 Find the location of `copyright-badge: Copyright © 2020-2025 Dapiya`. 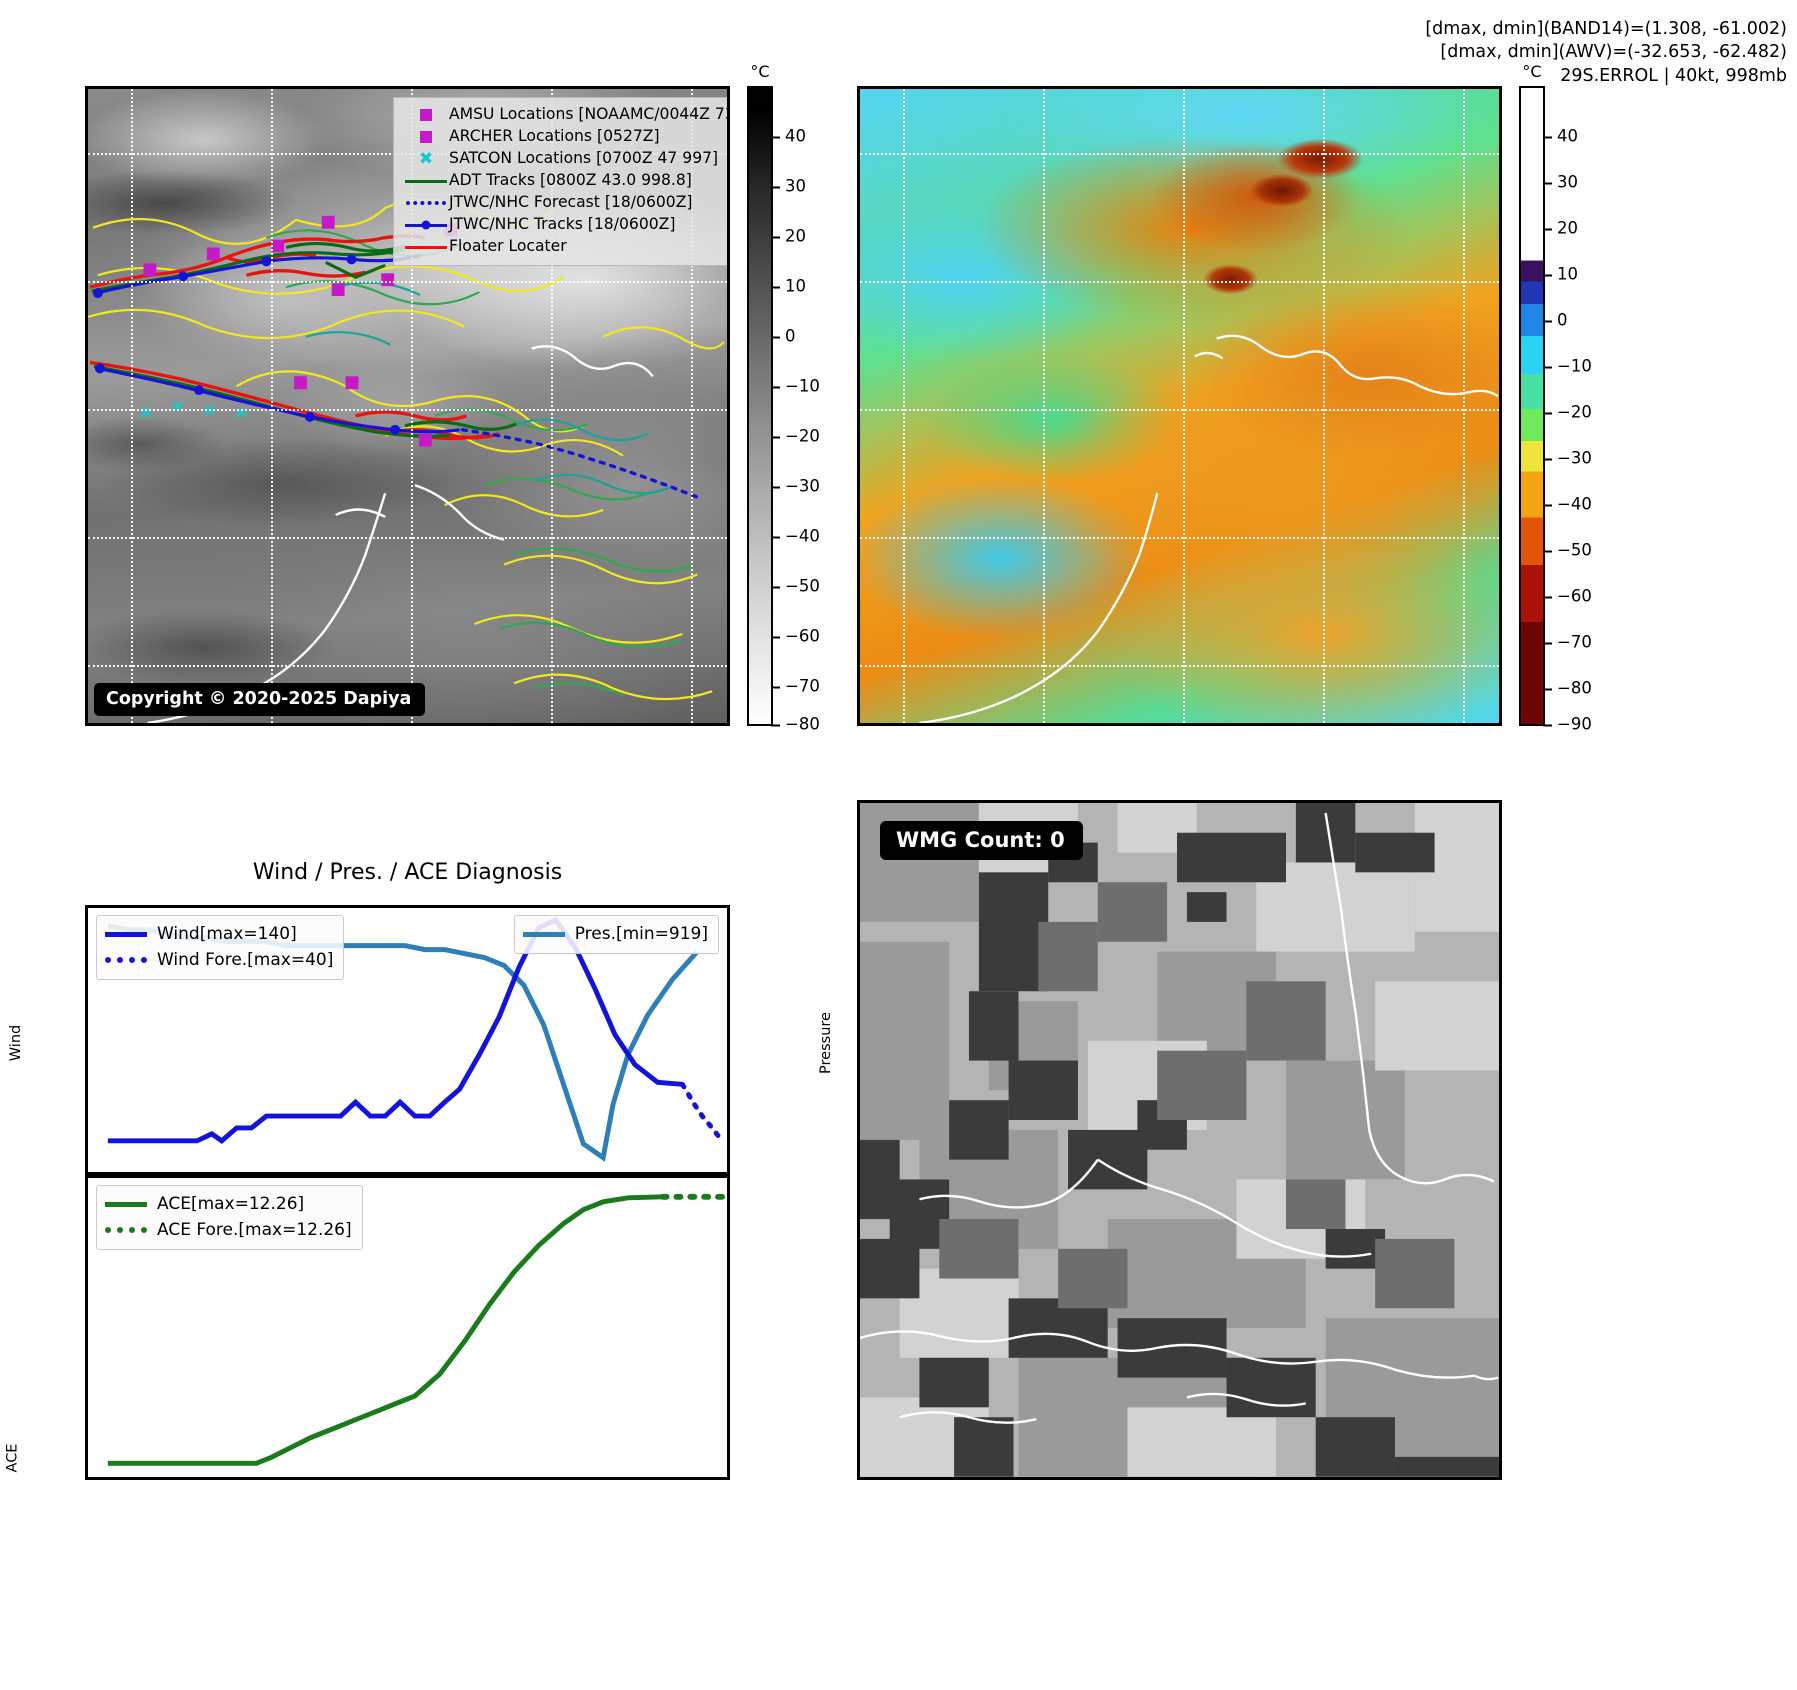

copyright-badge: Copyright © 2020-2025 Dapiya is located at coordinates (260, 699).